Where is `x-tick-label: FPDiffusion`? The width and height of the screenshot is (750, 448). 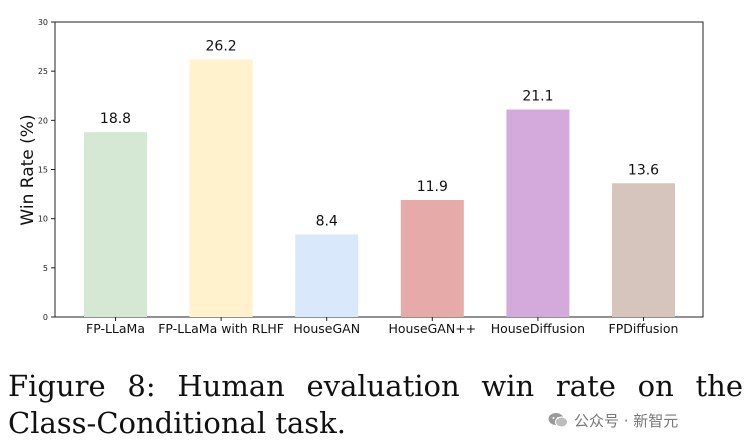 x-tick-label: FPDiffusion is located at coordinates (644, 328).